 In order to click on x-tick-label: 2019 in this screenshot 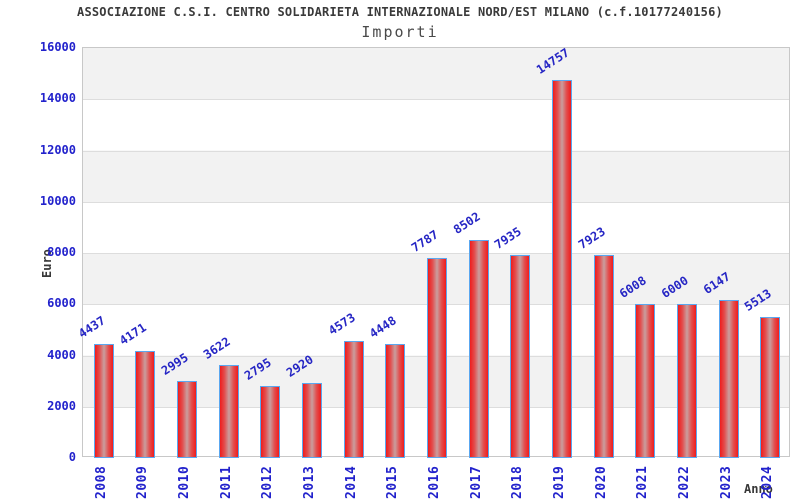, I will do `click(559, 482)`.